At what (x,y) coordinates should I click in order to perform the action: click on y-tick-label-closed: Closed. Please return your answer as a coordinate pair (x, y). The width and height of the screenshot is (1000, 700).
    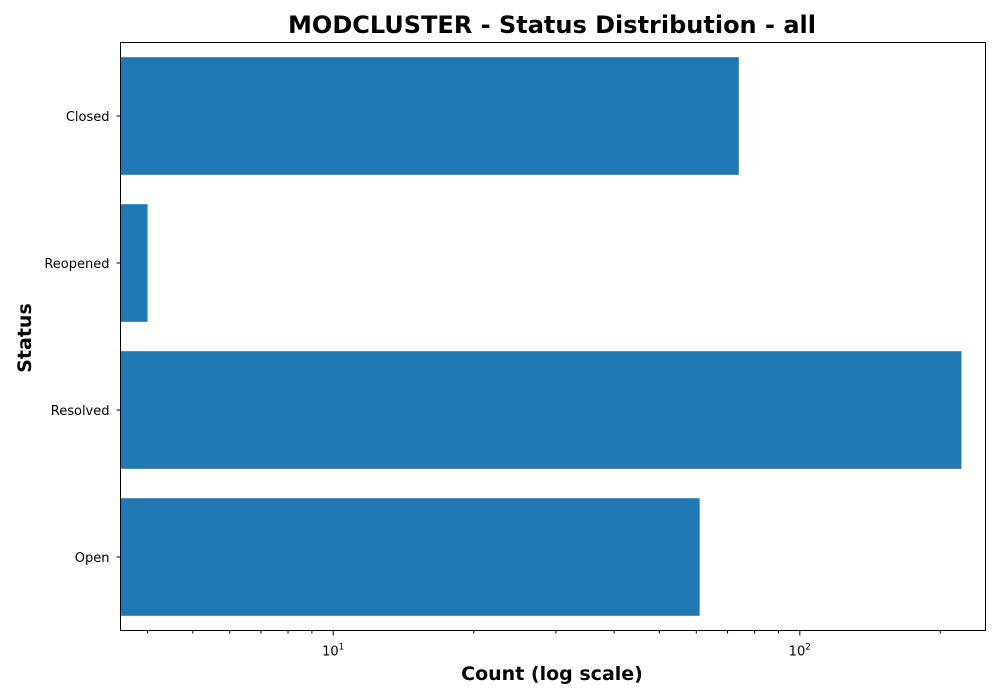
    Looking at the image, I should click on (88, 117).